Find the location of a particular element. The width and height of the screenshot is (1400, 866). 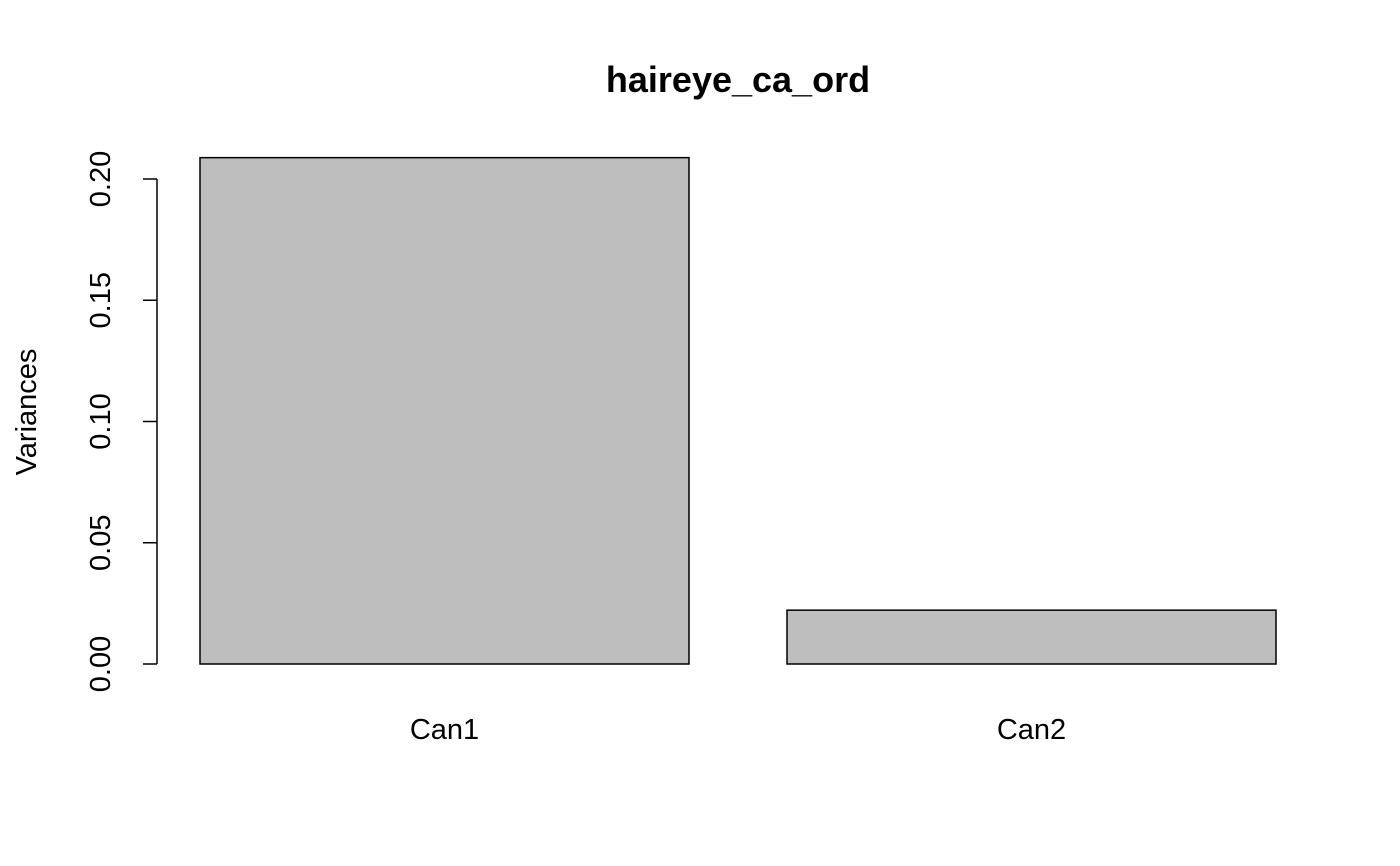

y-tick-label: 0.00 is located at coordinates (101, 664).